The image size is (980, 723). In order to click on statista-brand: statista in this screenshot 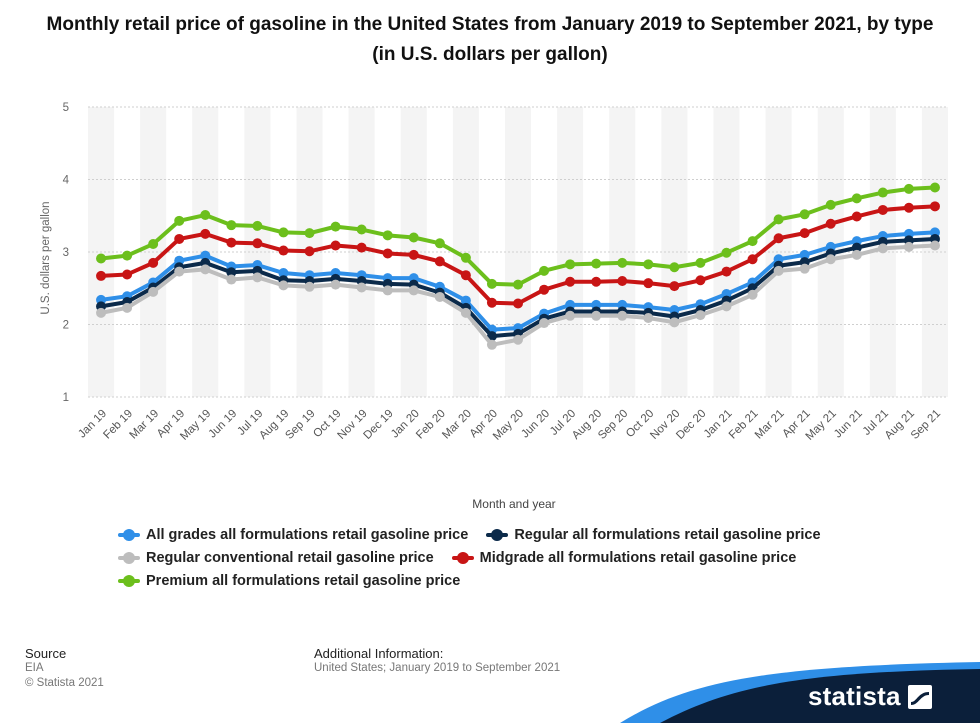, I will do `click(870, 696)`.